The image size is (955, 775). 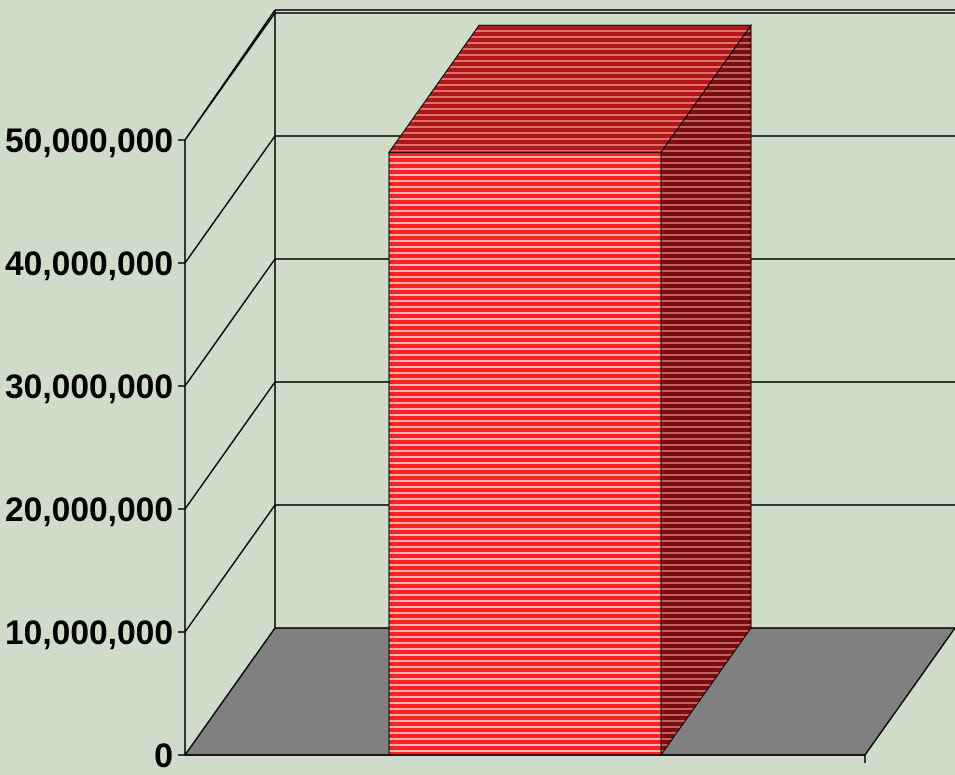 What do you see at coordinates (163, 756) in the screenshot?
I see `y-tick-label: 0` at bounding box center [163, 756].